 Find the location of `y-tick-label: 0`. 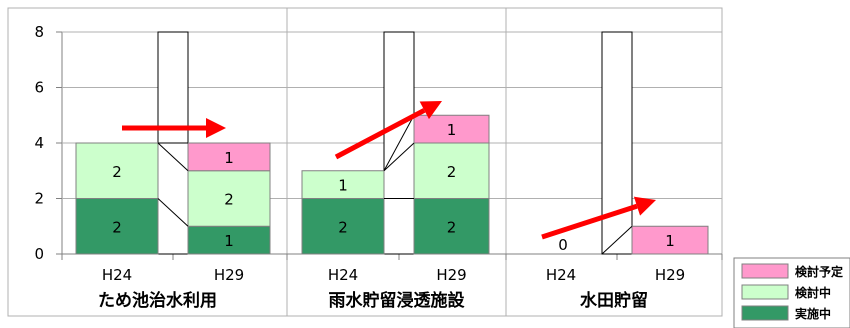

y-tick-label: 0 is located at coordinates (39, 254).